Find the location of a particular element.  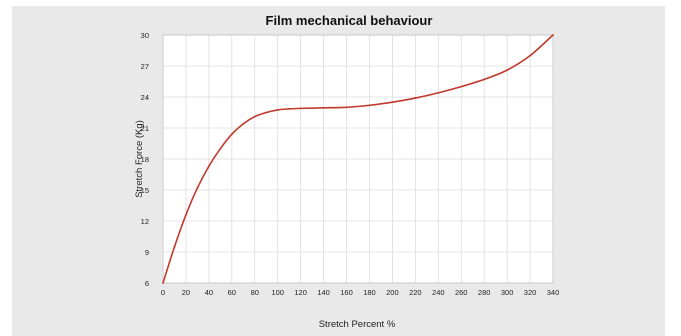

x-tick-label: 180 is located at coordinates (369, 292).